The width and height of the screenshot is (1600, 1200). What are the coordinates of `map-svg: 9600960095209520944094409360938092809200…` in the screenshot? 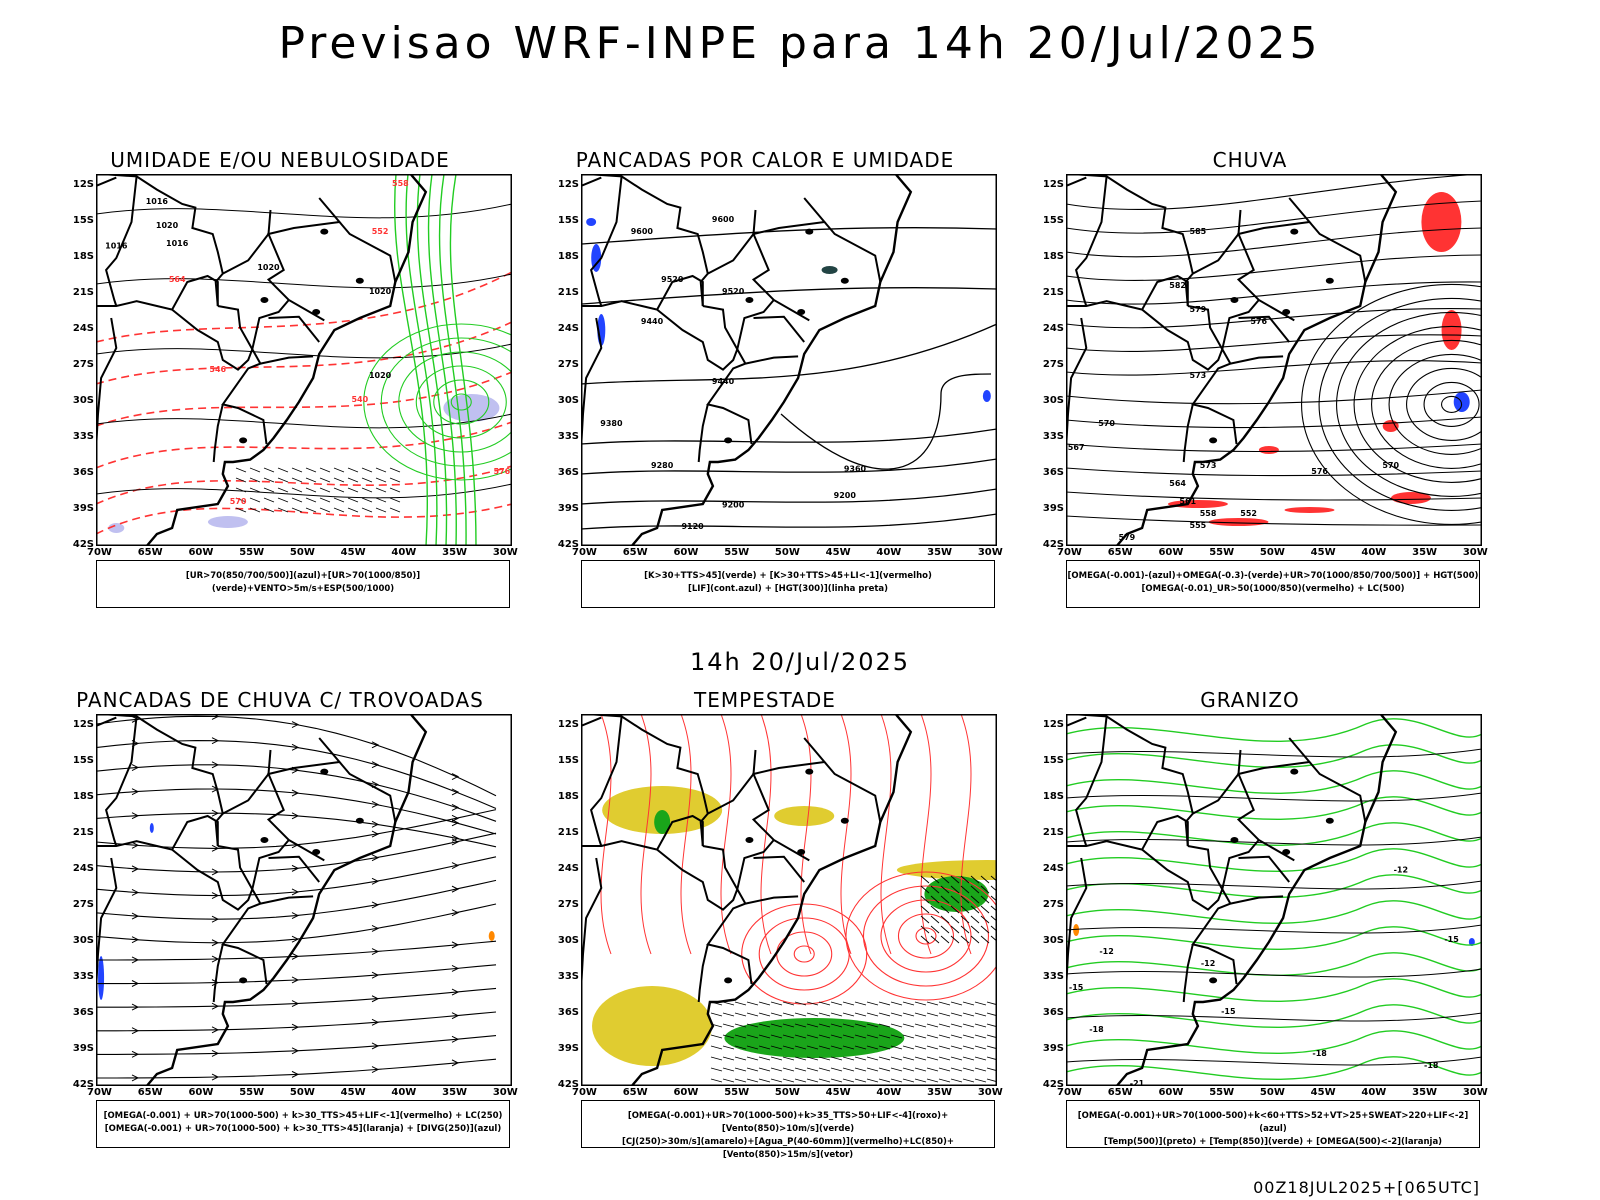 It's located at (789, 360).